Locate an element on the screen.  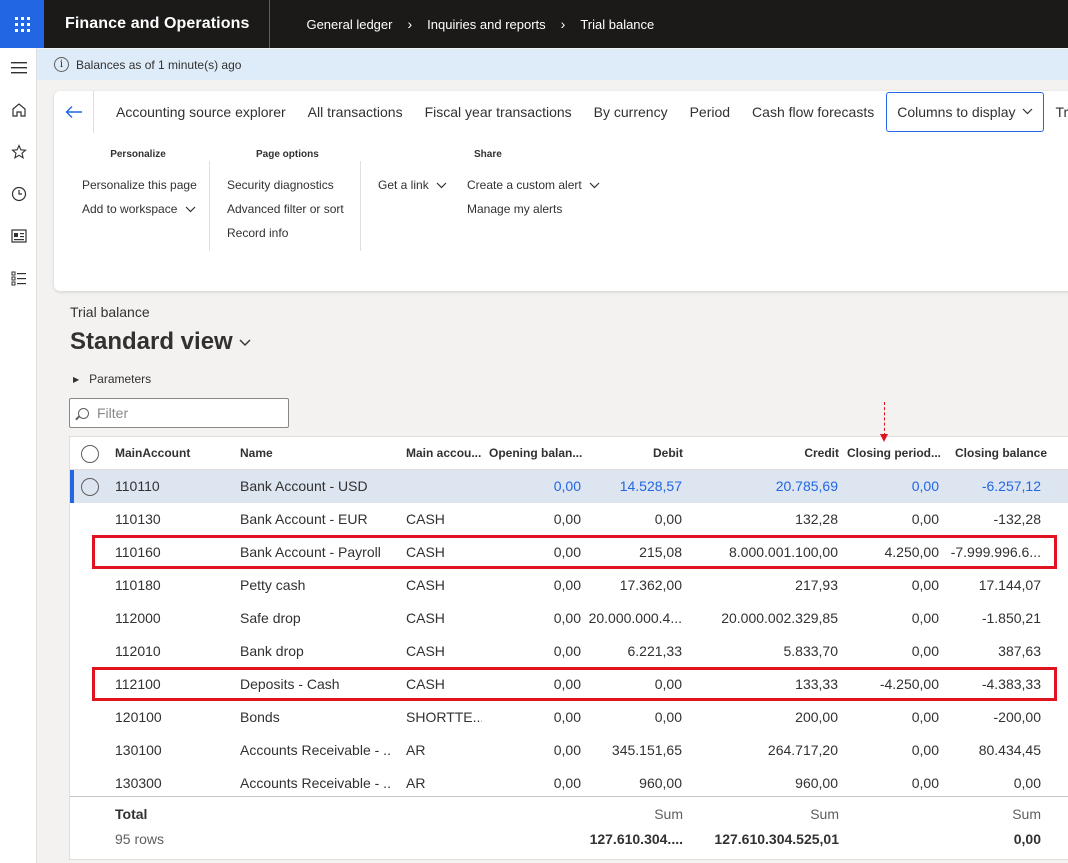
cell-debit: 0,00 is located at coordinates (668, 519).